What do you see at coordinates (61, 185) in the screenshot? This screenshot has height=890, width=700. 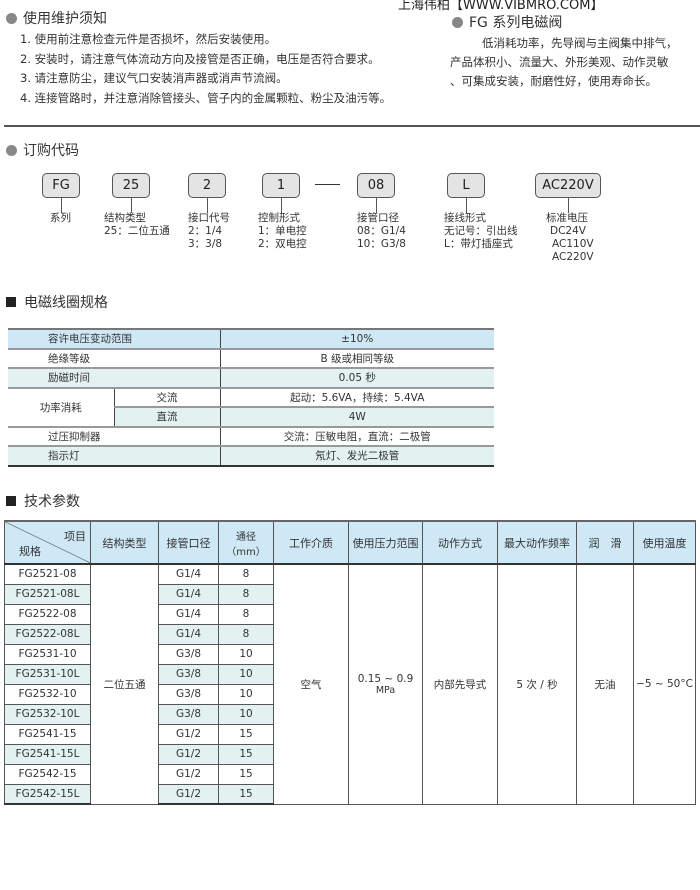 I see `code-box: FG` at bounding box center [61, 185].